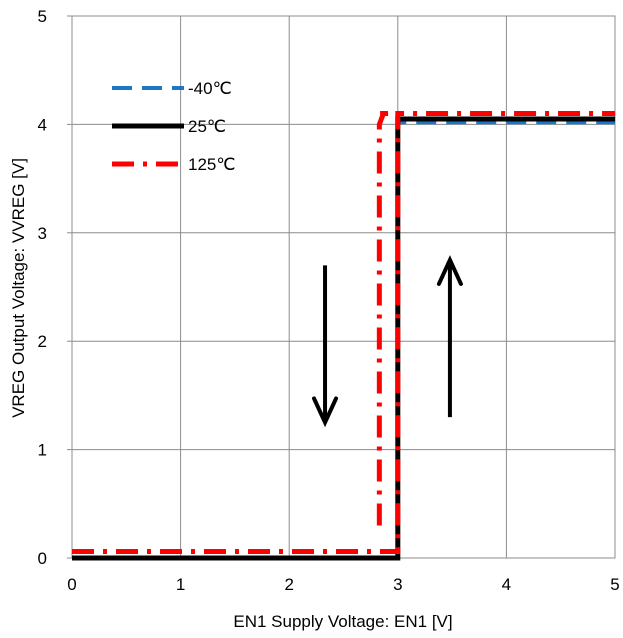 Image resolution: width=623 pixels, height=638 pixels. Describe the element at coordinates (42, 558) in the screenshot. I see `y-tick-label-0: 0` at that location.